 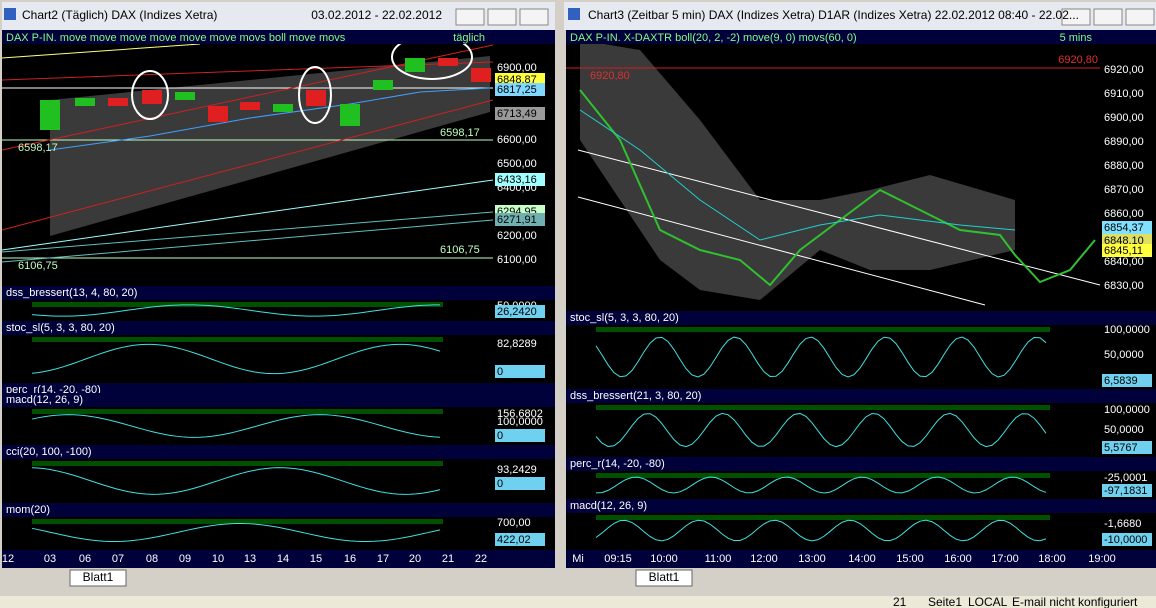 I want to click on trend-line, so click(x=781, y=251).